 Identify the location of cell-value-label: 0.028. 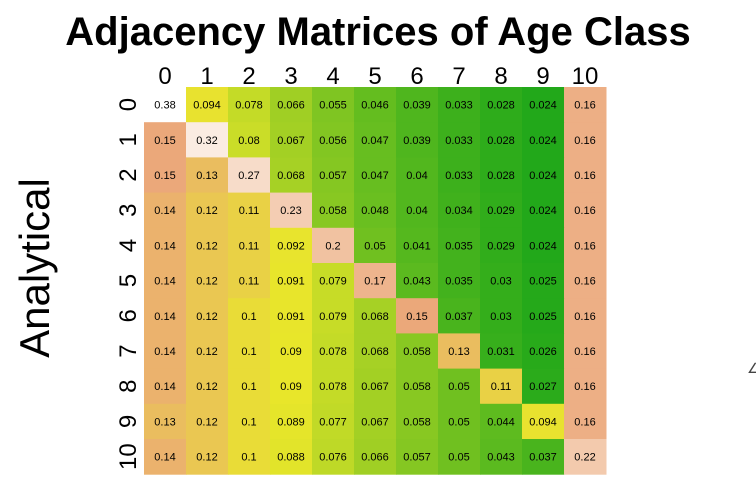
(501, 141).